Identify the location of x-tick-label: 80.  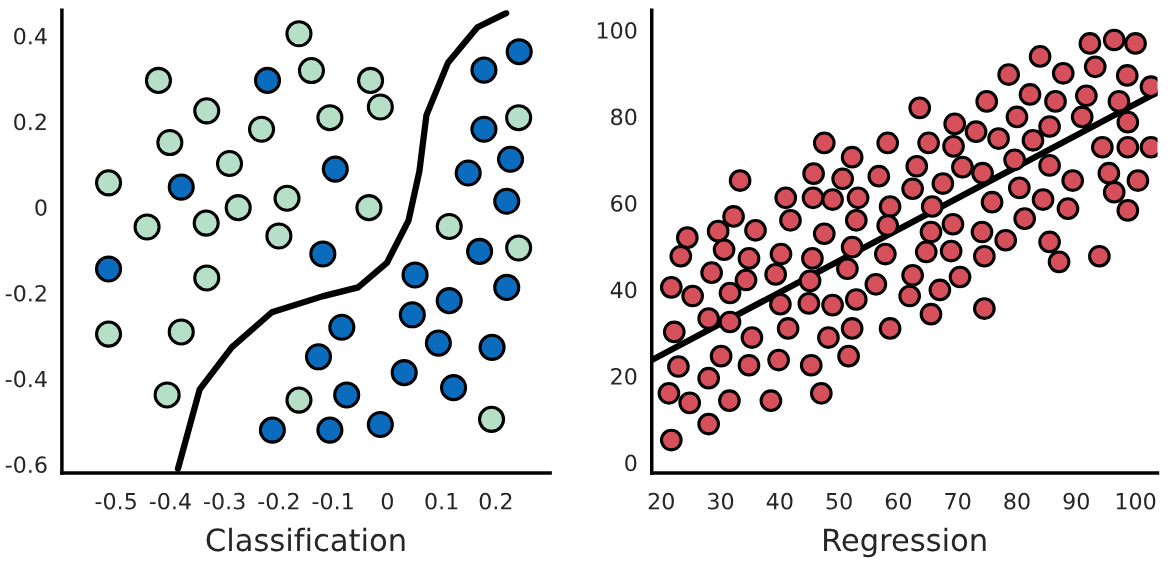
(1017, 501).